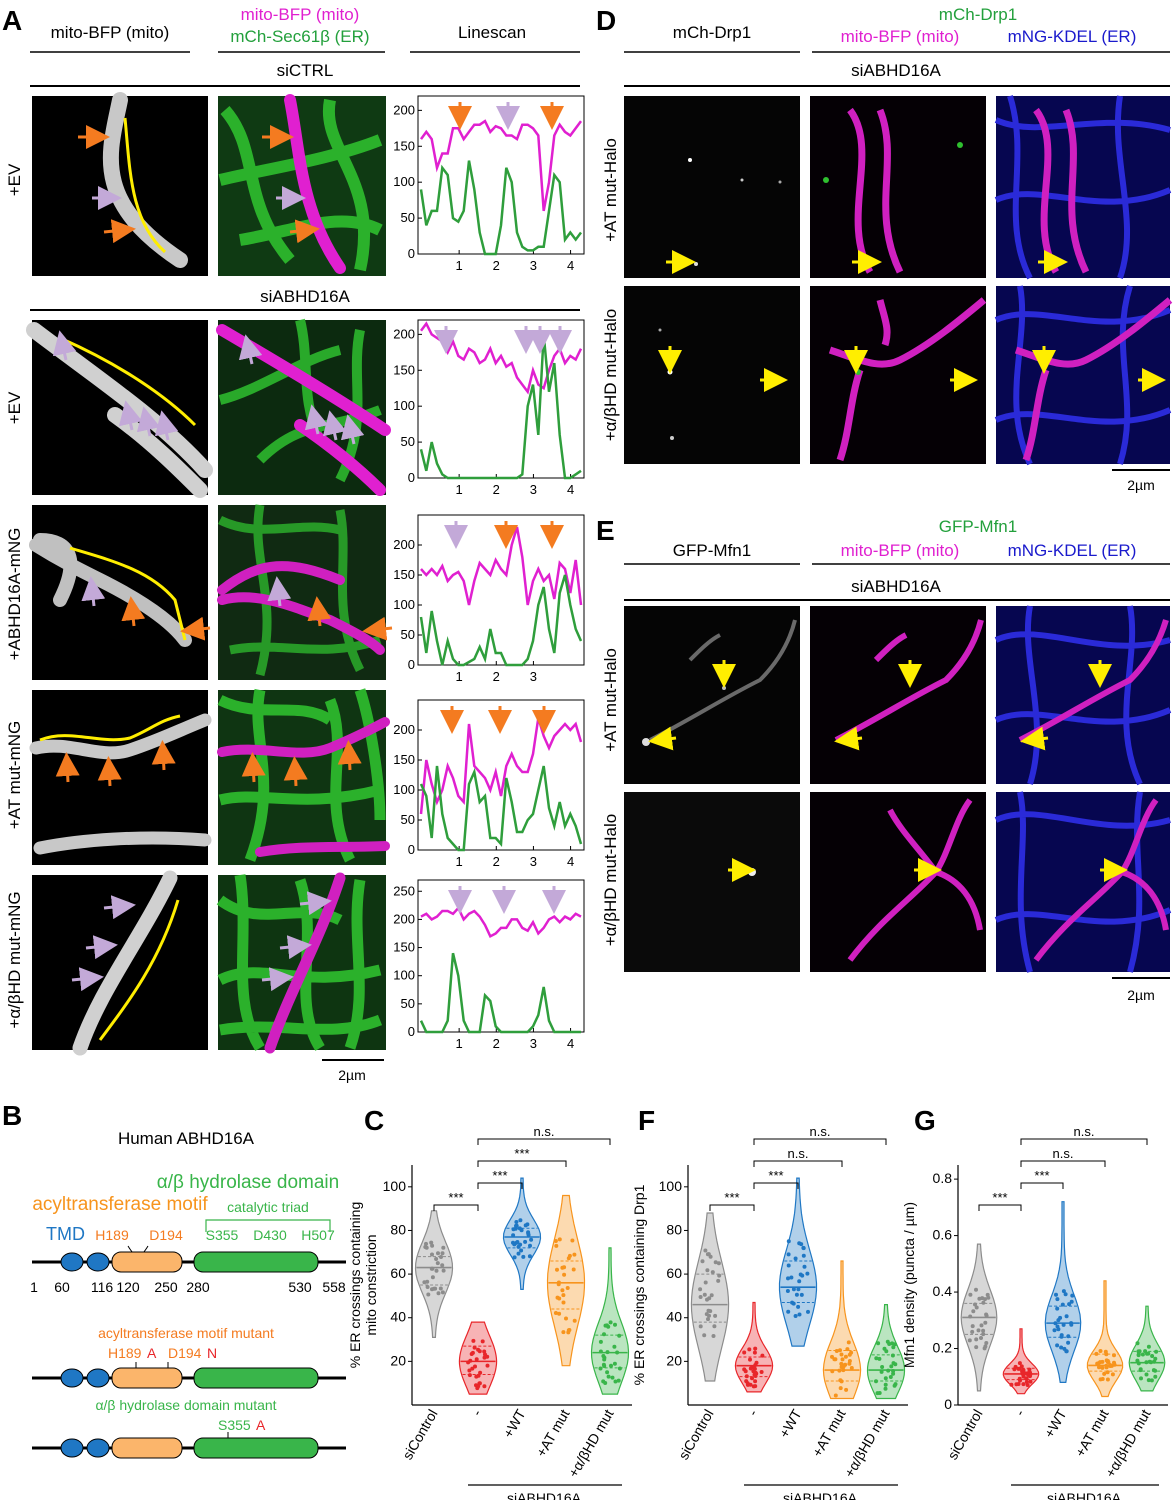  Describe the element at coordinates (185, 1353) in the screenshot. I see `panel-b-at-mut-d: D194` at that location.